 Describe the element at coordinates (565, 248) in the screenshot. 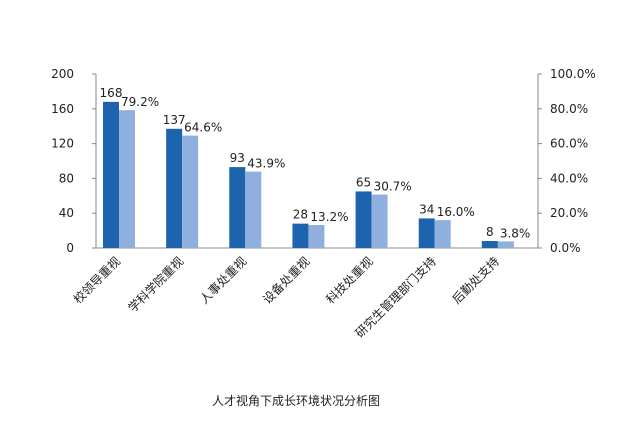

I see `right-tick-label: 0.0%` at that location.